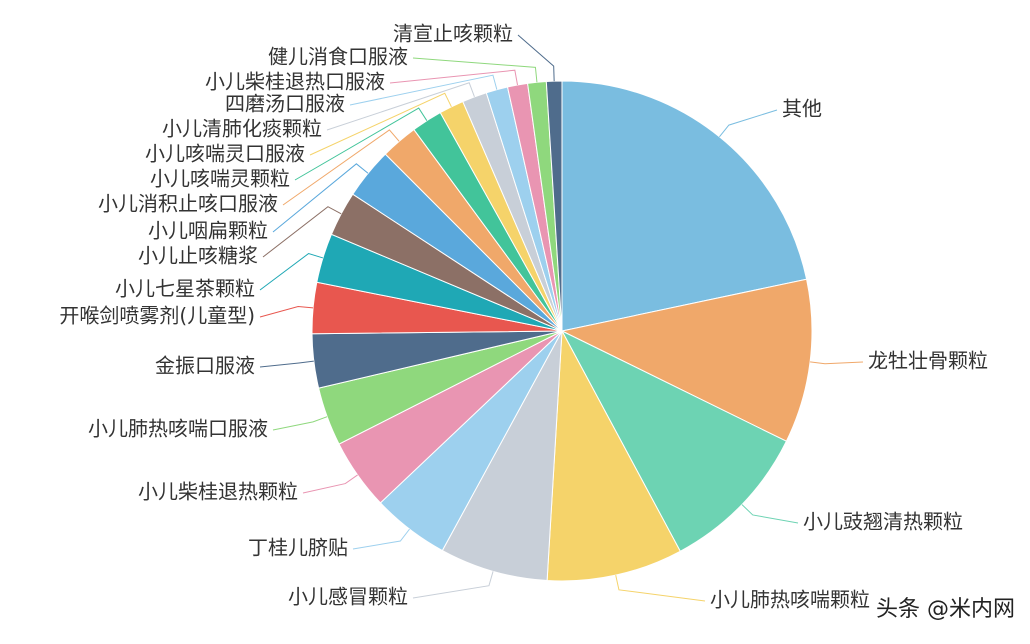 This screenshot has width=1030, height=644. What do you see at coordinates (198, 256) in the screenshot?
I see `slice-label: 小儿止咳糖浆` at bounding box center [198, 256].